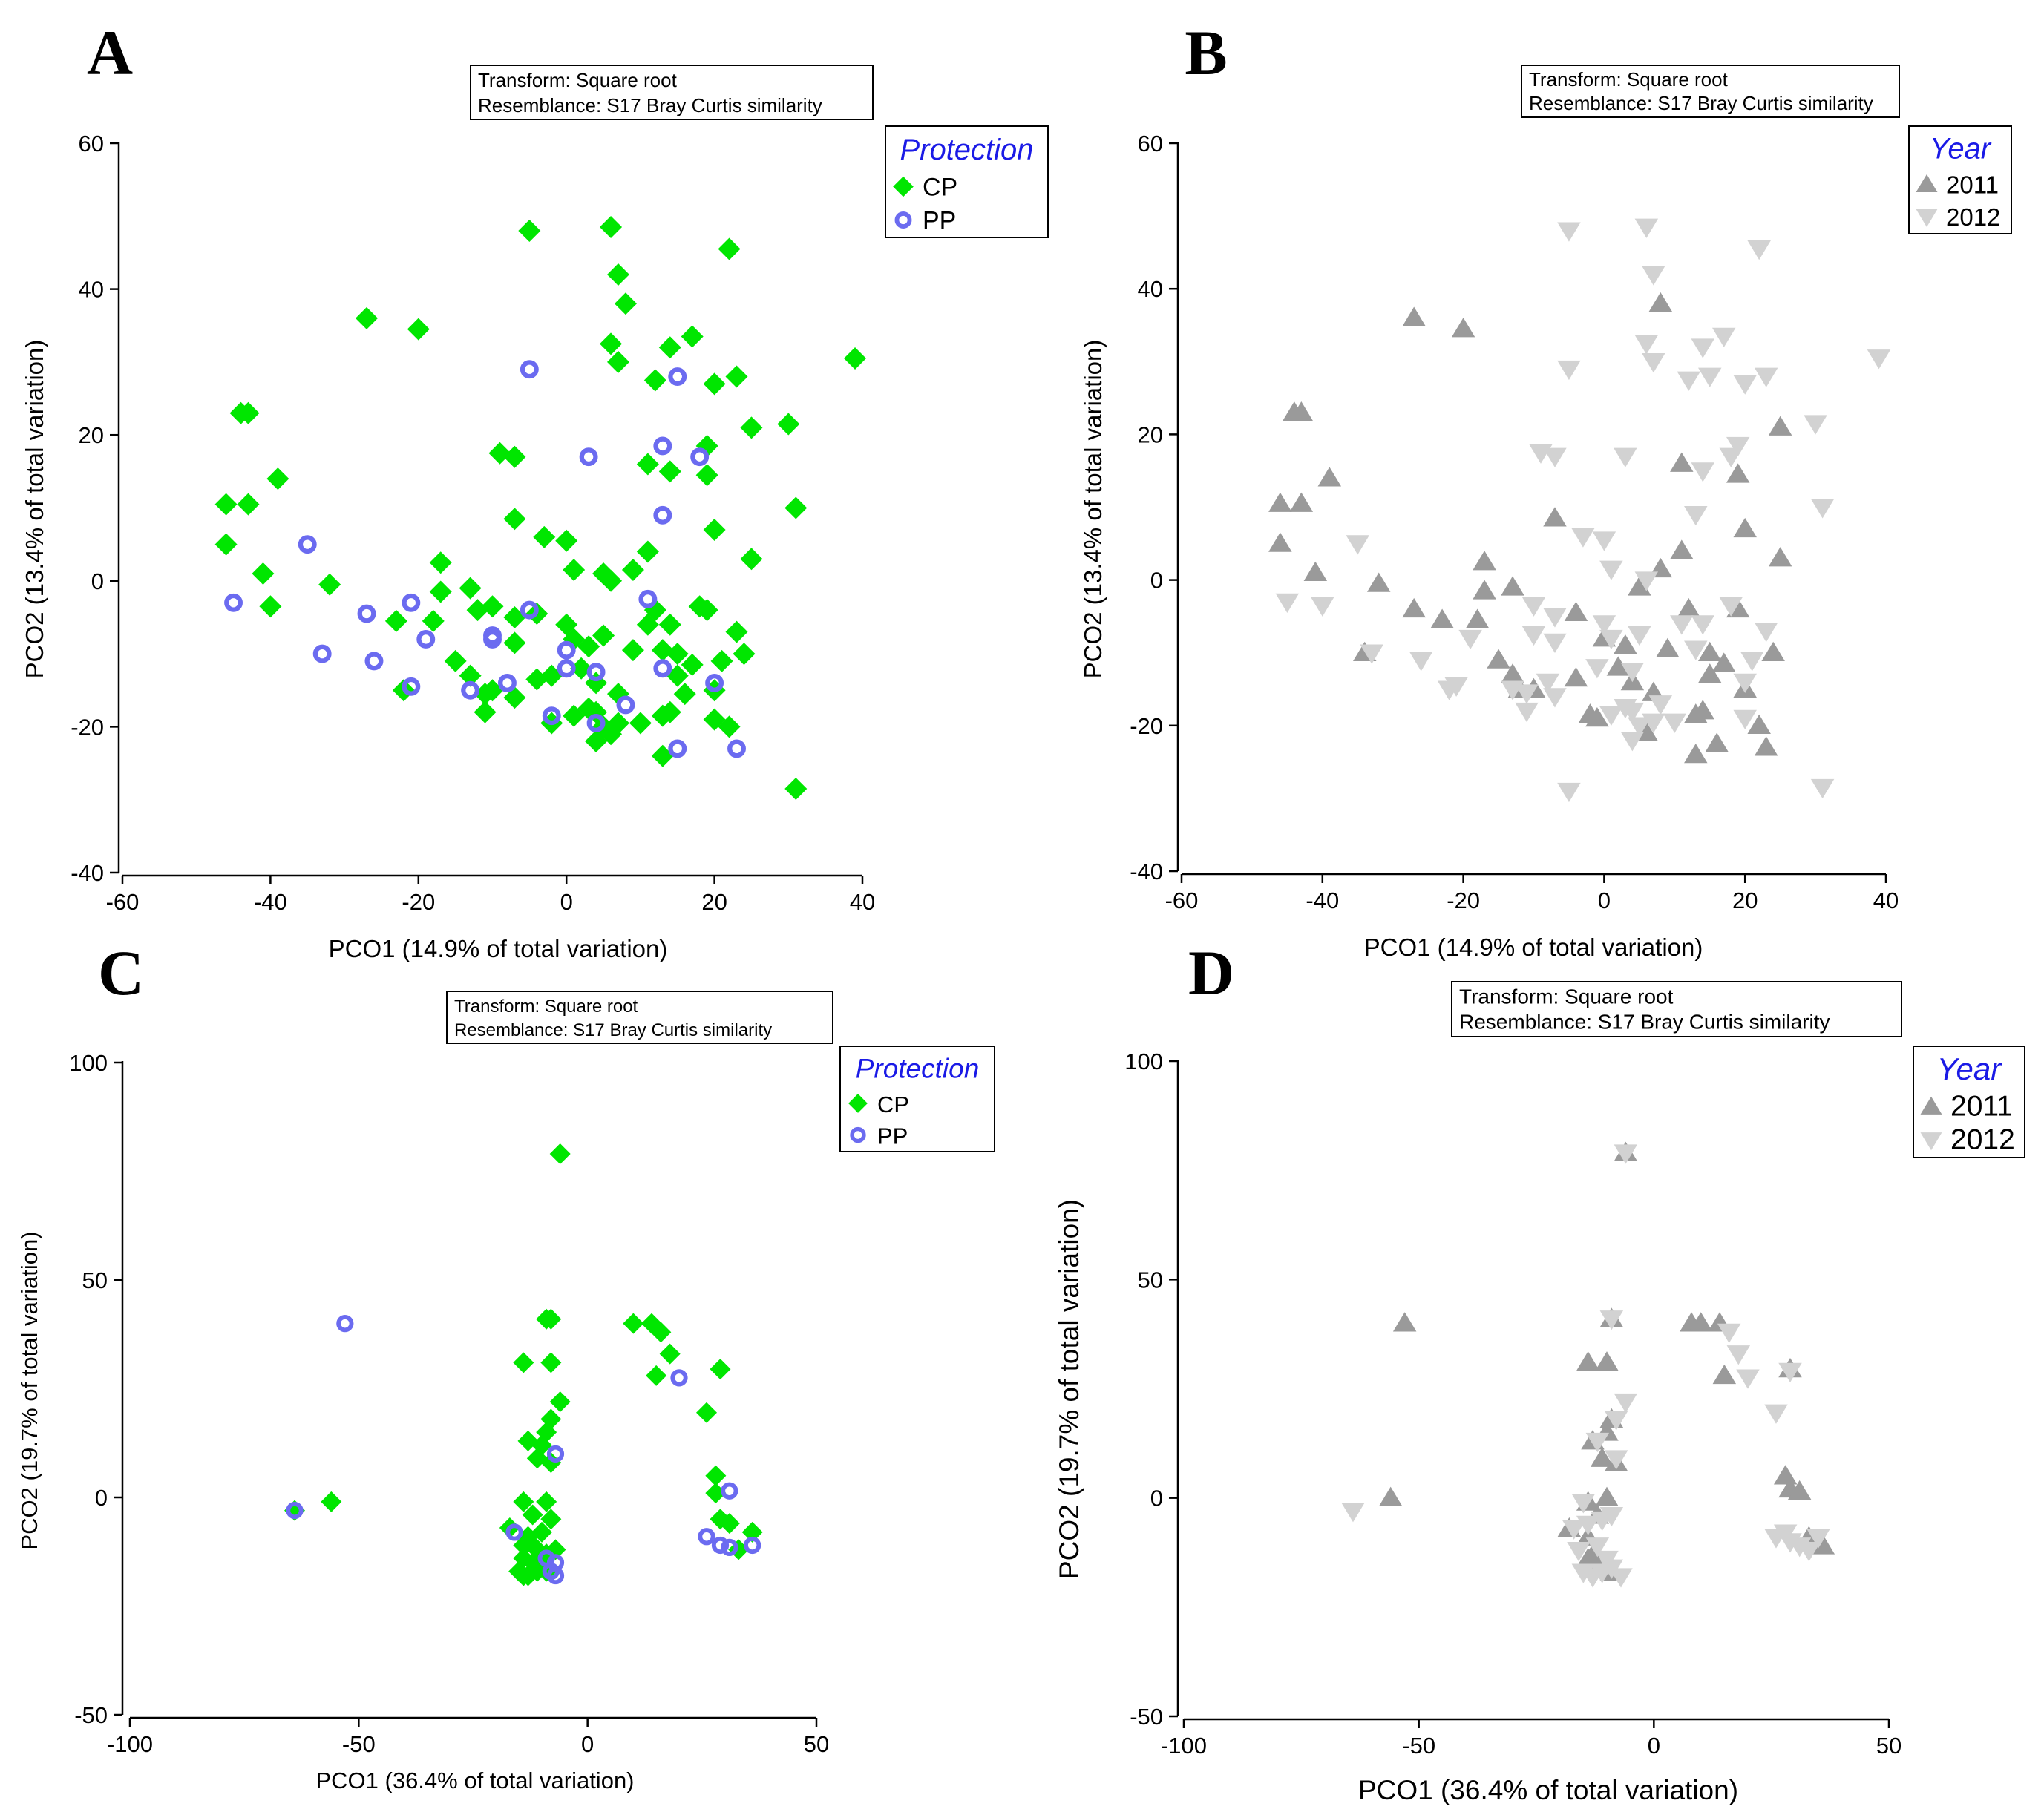 This screenshot has width=2044, height=1815. I want to click on legend-marker-2011, so click(1931, 1105).